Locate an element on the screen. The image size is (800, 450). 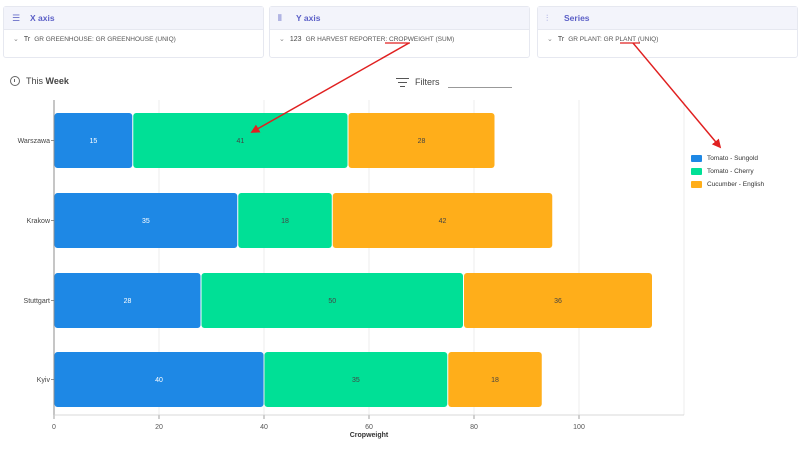
bar-value-label: 36 is located at coordinates (558, 301).